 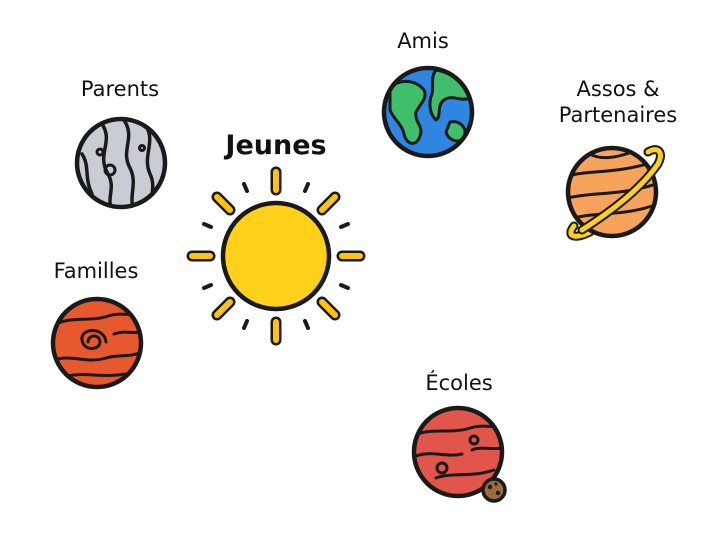 What do you see at coordinates (459, 383) in the screenshot?
I see `ecoles-label: Écoles` at bounding box center [459, 383].